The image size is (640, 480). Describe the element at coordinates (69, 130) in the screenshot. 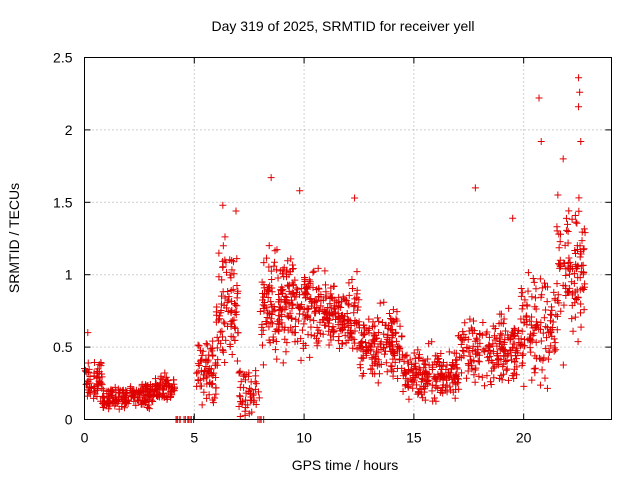

I see `y-tick-label: 2` at that location.